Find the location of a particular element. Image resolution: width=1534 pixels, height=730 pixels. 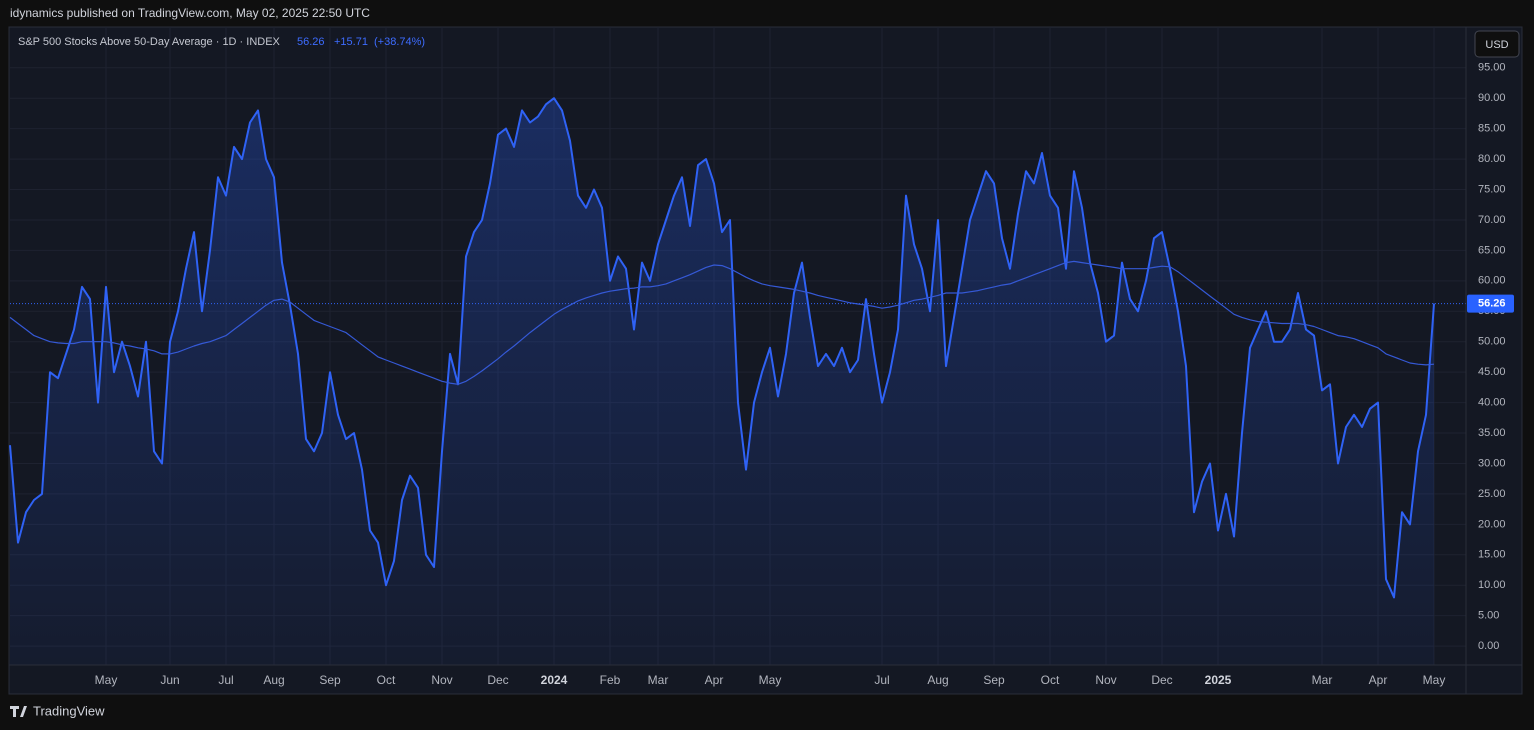

y-tick-label: 65.00 is located at coordinates (1492, 250).